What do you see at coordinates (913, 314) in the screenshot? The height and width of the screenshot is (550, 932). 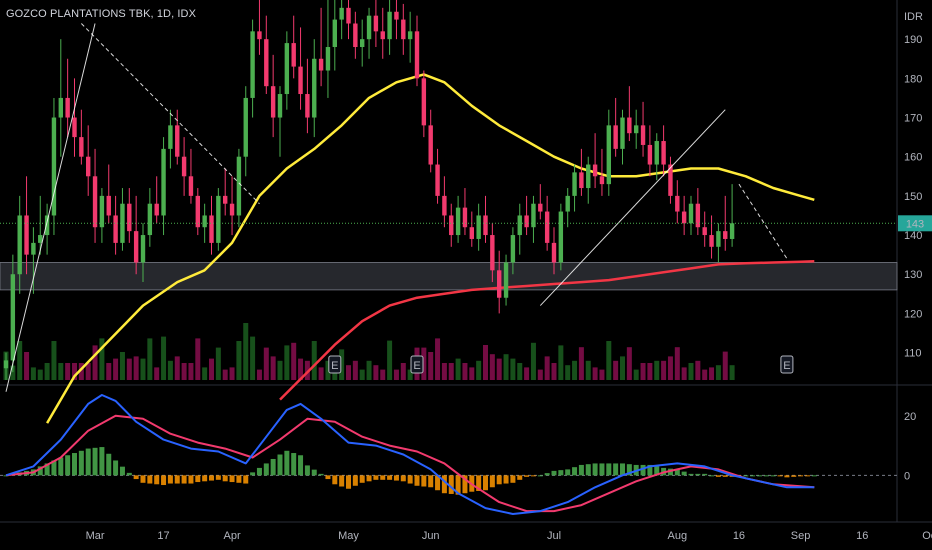 I see `price-tick-label: 120` at bounding box center [913, 314].